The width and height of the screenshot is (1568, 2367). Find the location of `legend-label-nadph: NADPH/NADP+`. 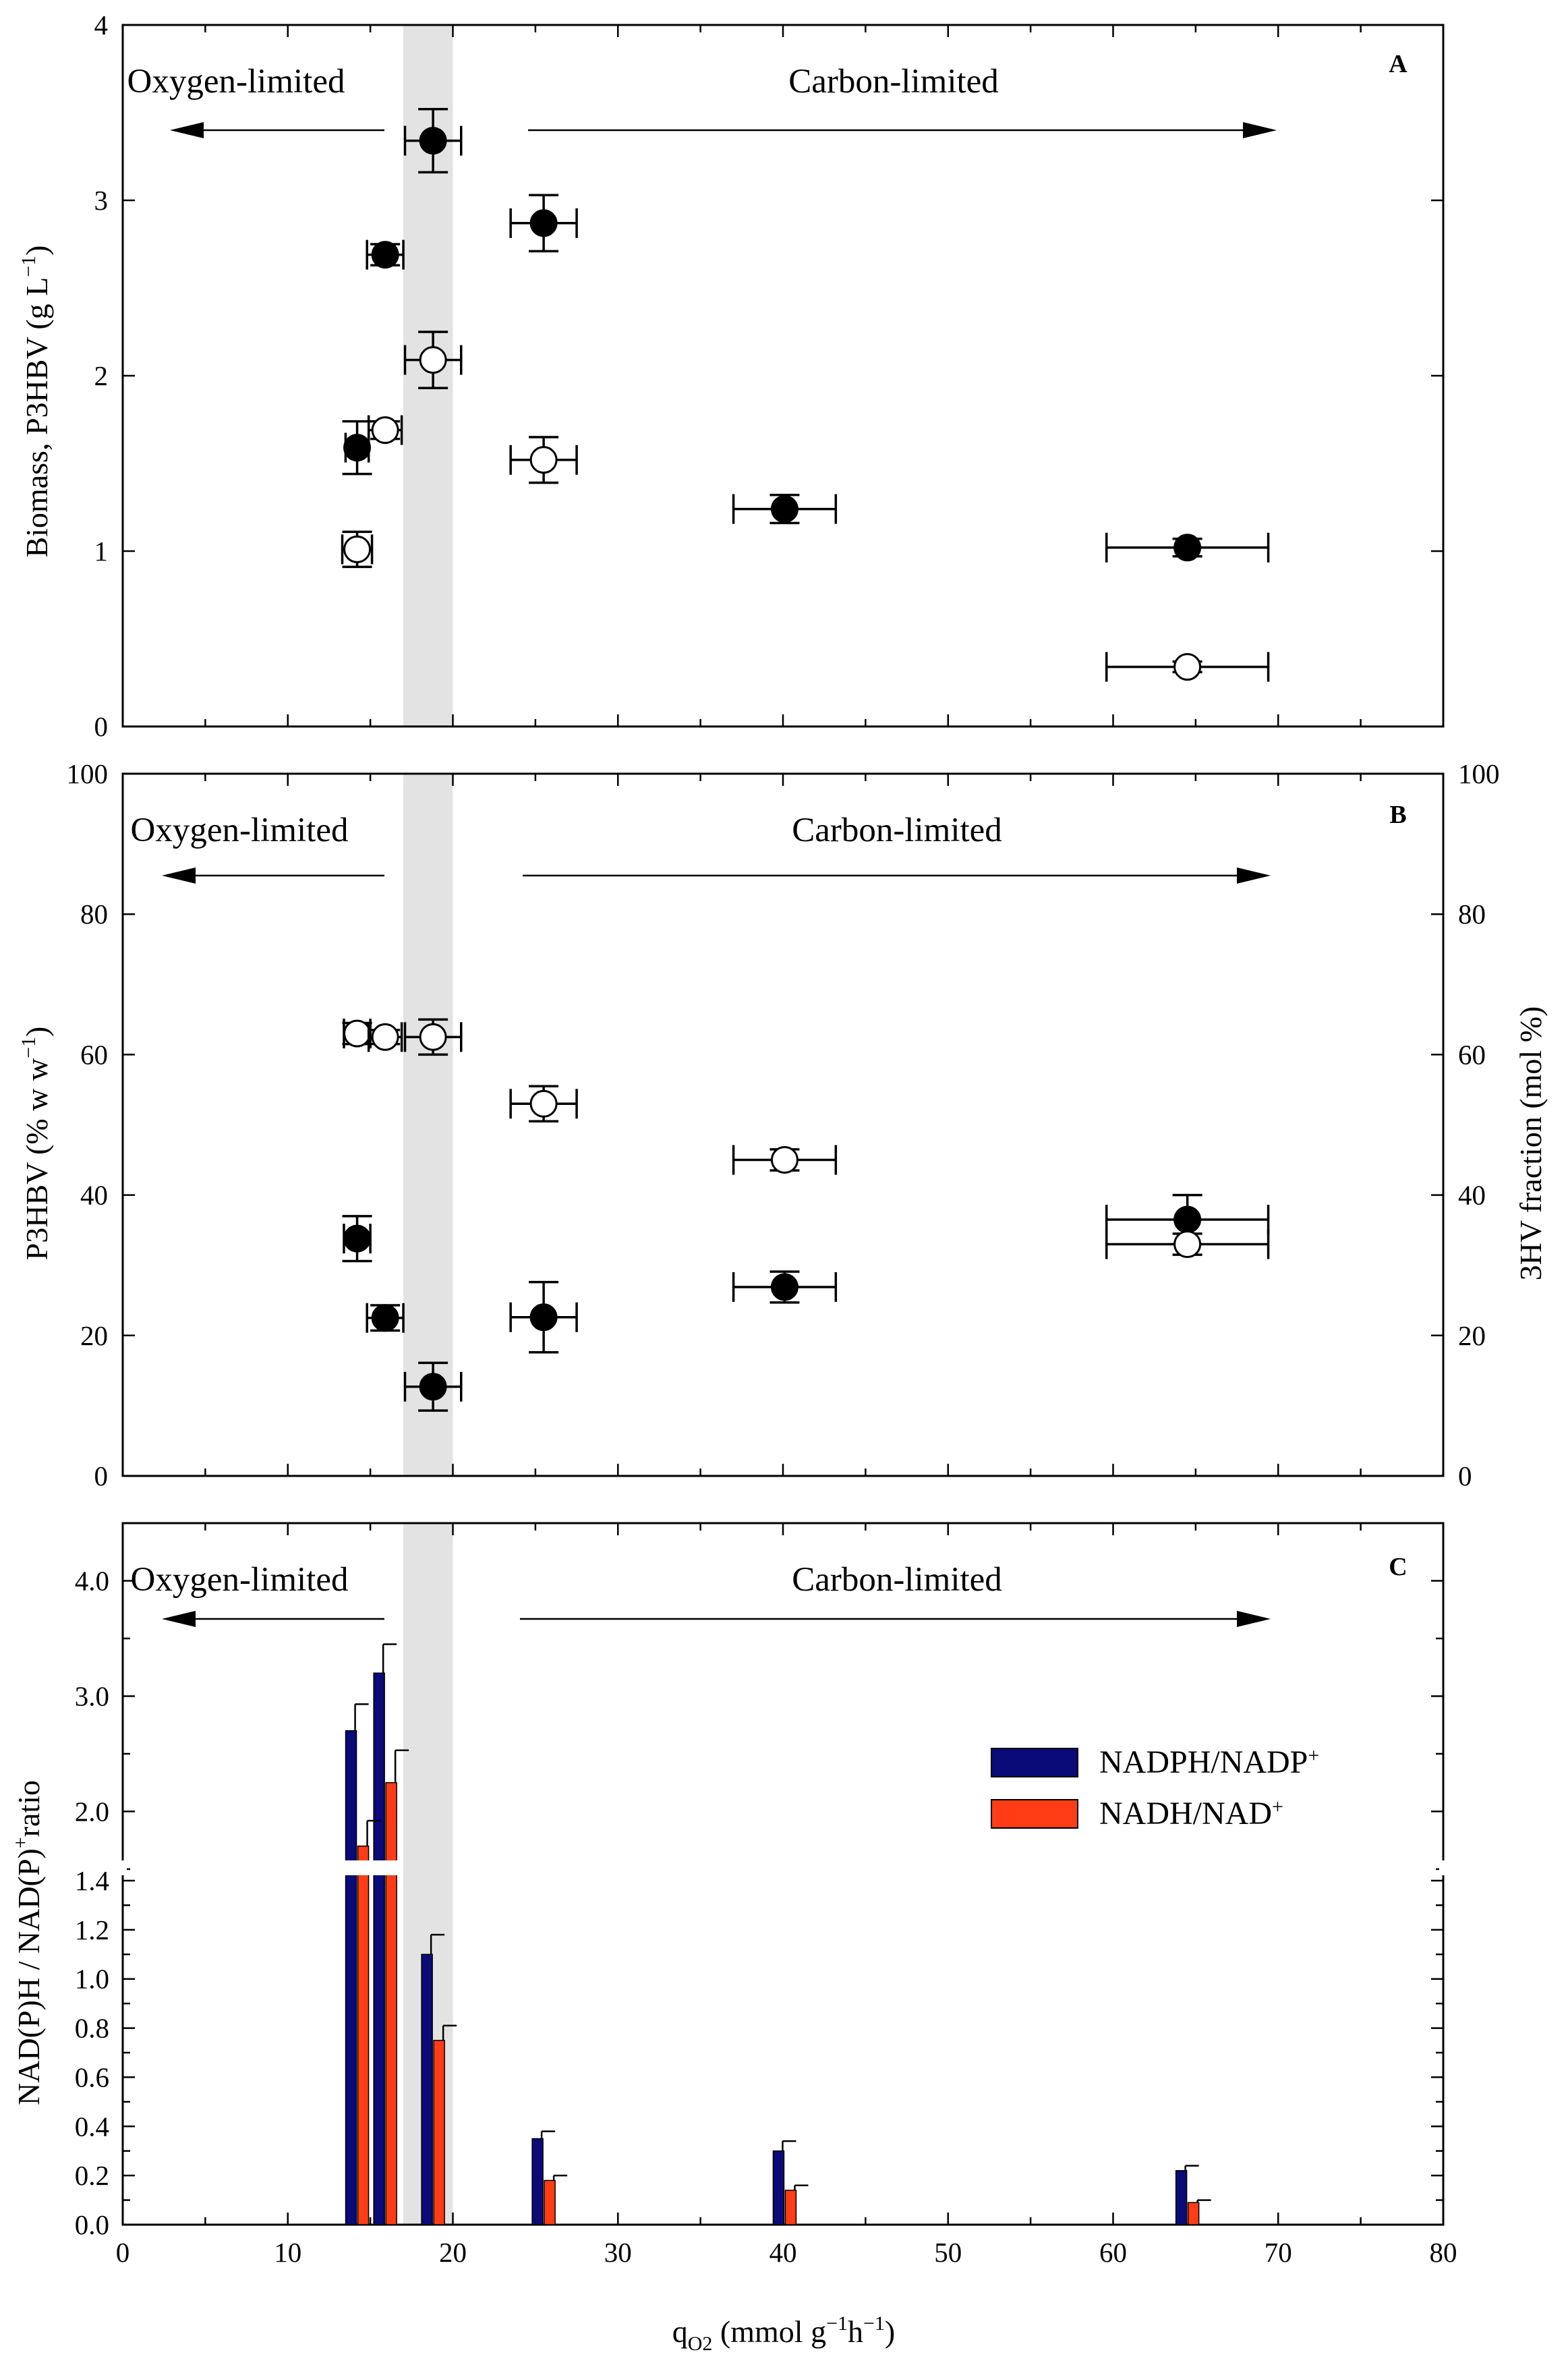

legend-label-nadph: NADPH/NADP+ is located at coordinates (1209, 1762).